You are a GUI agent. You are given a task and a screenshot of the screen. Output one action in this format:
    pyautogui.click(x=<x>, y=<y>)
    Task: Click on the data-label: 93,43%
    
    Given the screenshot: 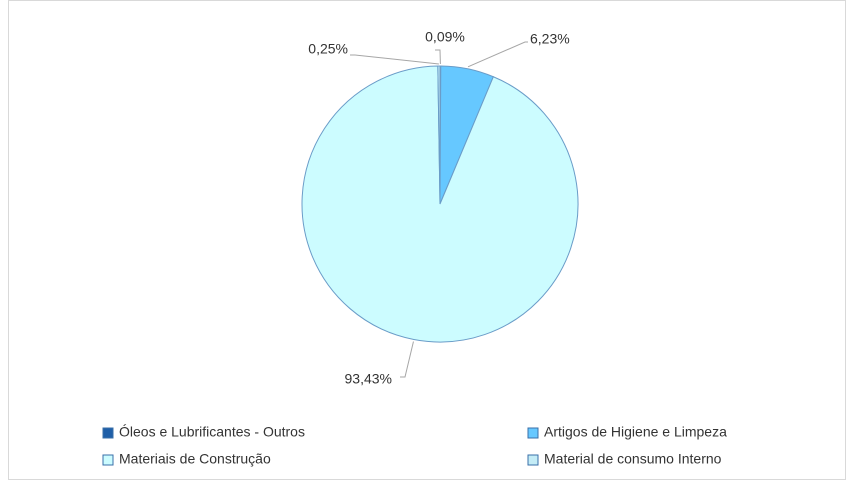 What is the action you would take?
    pyautogui.click(x=368, y=379)
    